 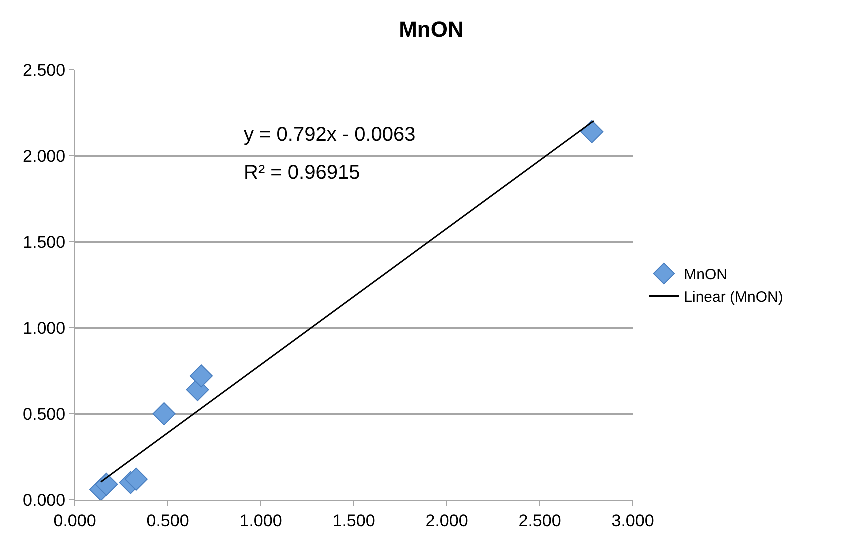 I want to click on y-tick-label: 2.500, so click(x=44, y=70).